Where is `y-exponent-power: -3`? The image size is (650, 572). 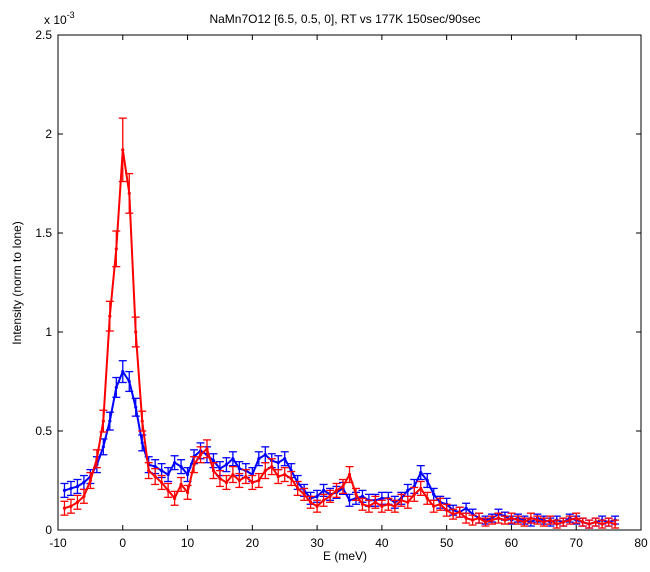 y-exponent-power: -3 is located at coordinates (71, 15).